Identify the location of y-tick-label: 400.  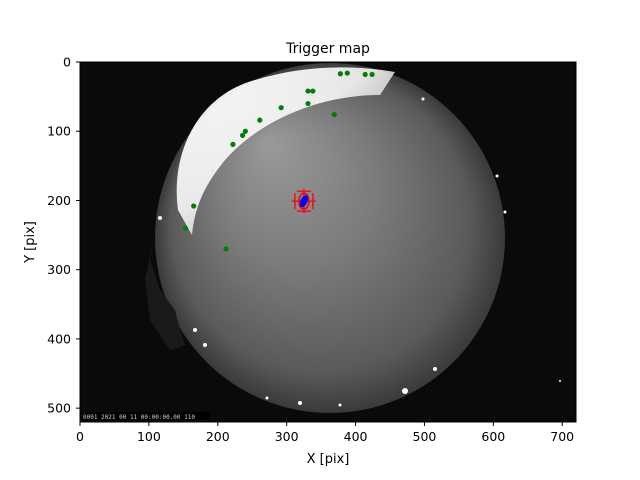
(59, 338).